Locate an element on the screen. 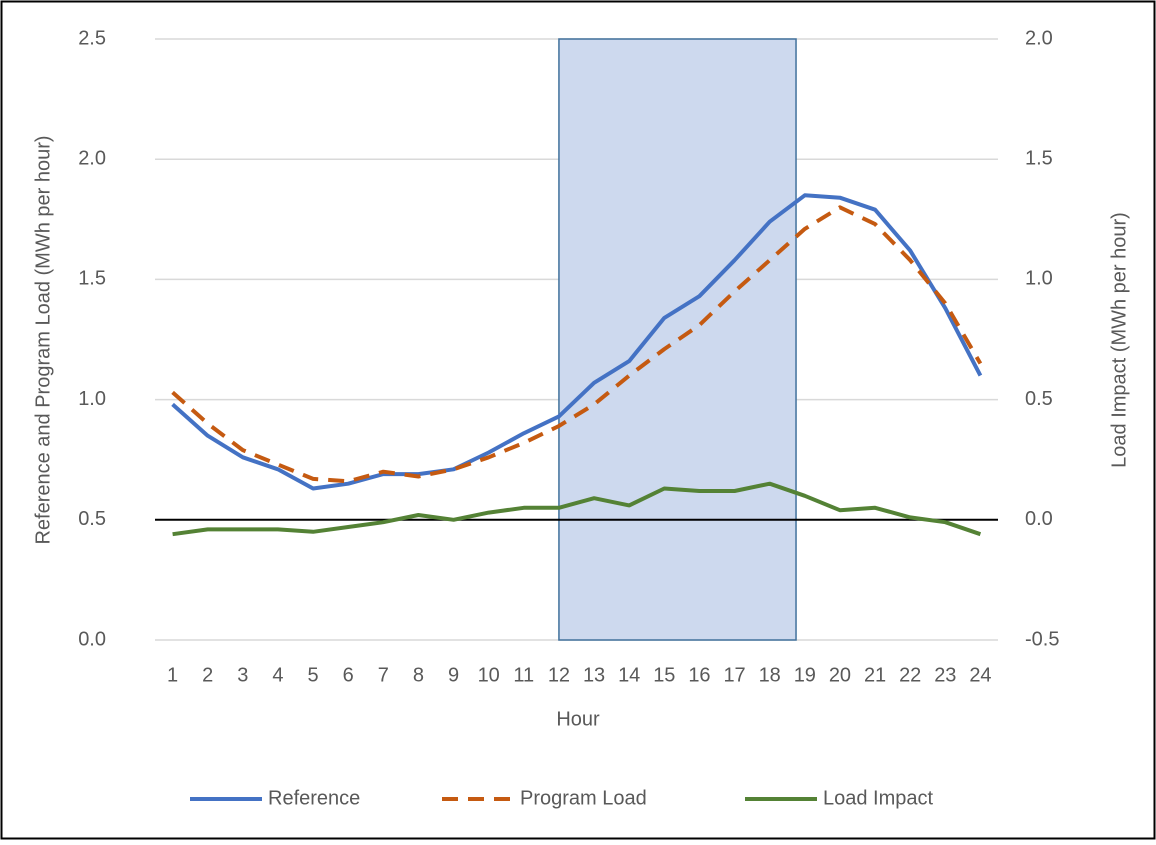 This screenshot has width=1156, height=845. x-tick-label: 23 is located at coordinates (945, 675).